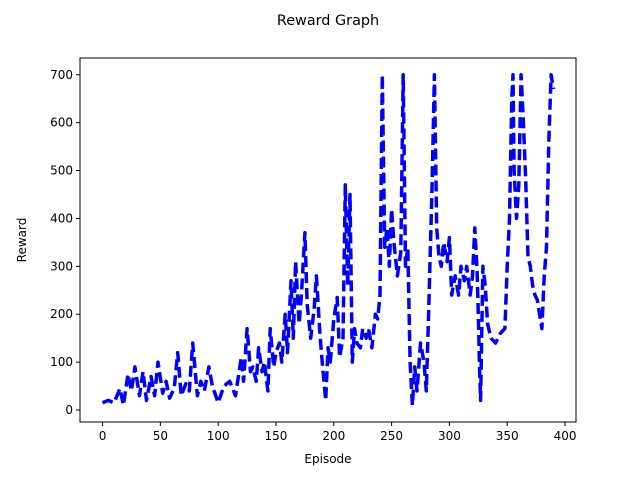  What do you see at coordinates (507, 436) in the screenshot?
I see `x-tick-label: 350` at bounding box center [507, 436].